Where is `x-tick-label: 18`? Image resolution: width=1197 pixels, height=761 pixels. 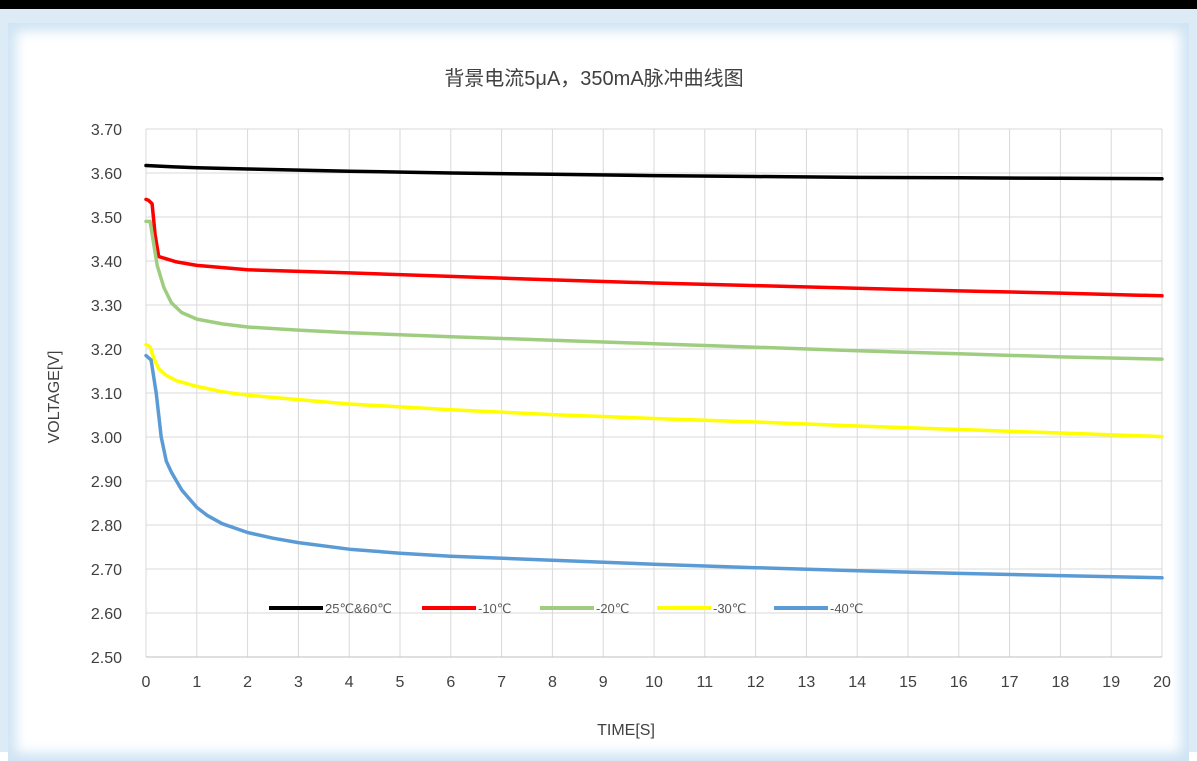 x-tick-label: 18 is located at coordinates (1061, 682).